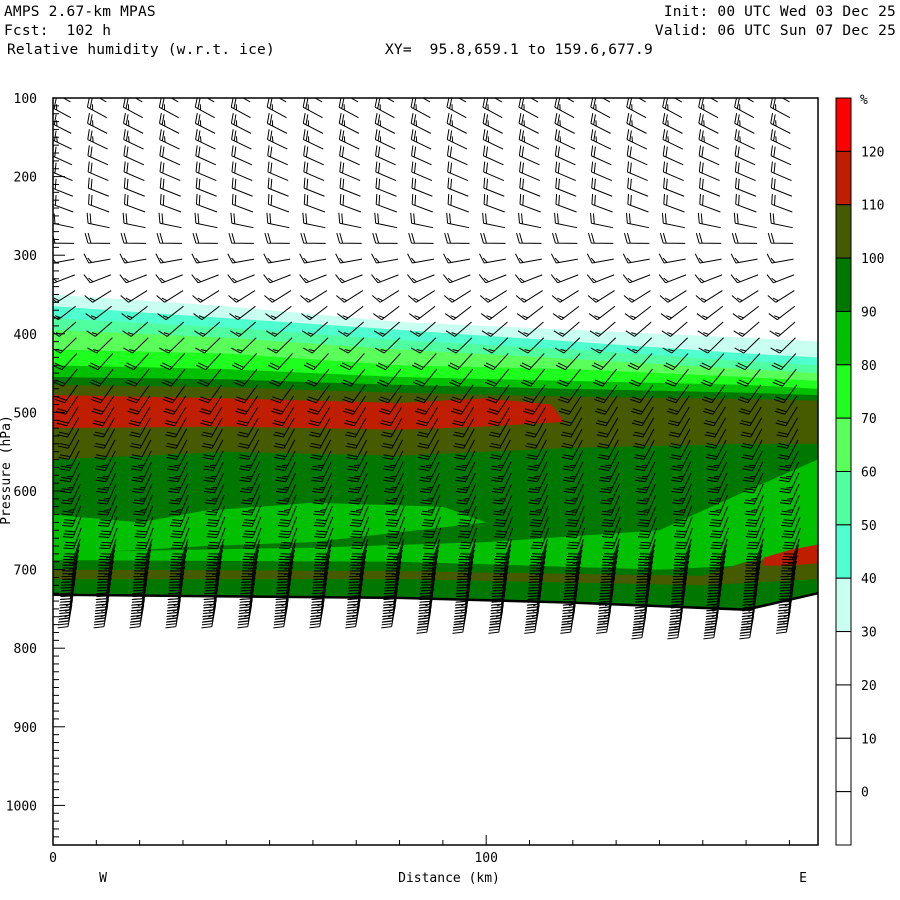  What do you see at coordinates (25, 99) in the screenshot?
I see `y-tick-label: 100` at bounding box center [25, 99].